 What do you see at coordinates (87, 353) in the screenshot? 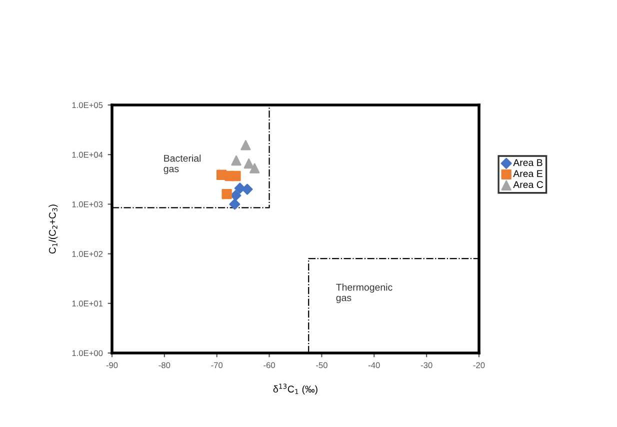
I see `y-tick-label: 1.0E+00` at bounding box center [87, 353].